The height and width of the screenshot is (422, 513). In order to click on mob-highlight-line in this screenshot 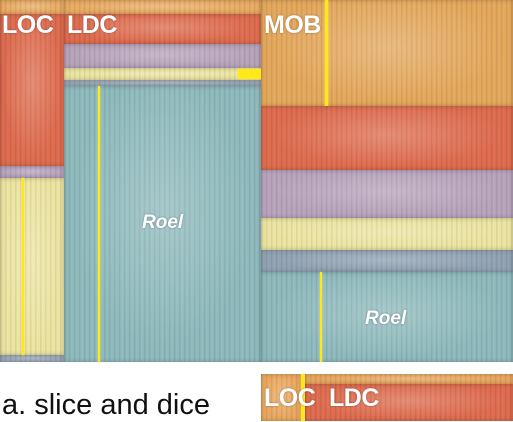, I will do `click(326, 53)`.